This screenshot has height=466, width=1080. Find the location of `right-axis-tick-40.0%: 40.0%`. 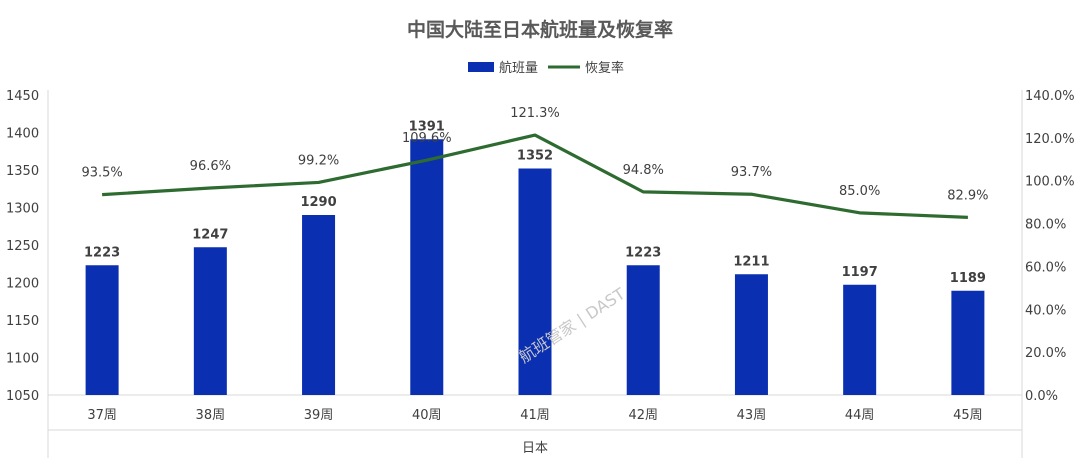

right-axis-tick-40.0%: 40.0% is located at coordinates (1045, 310).